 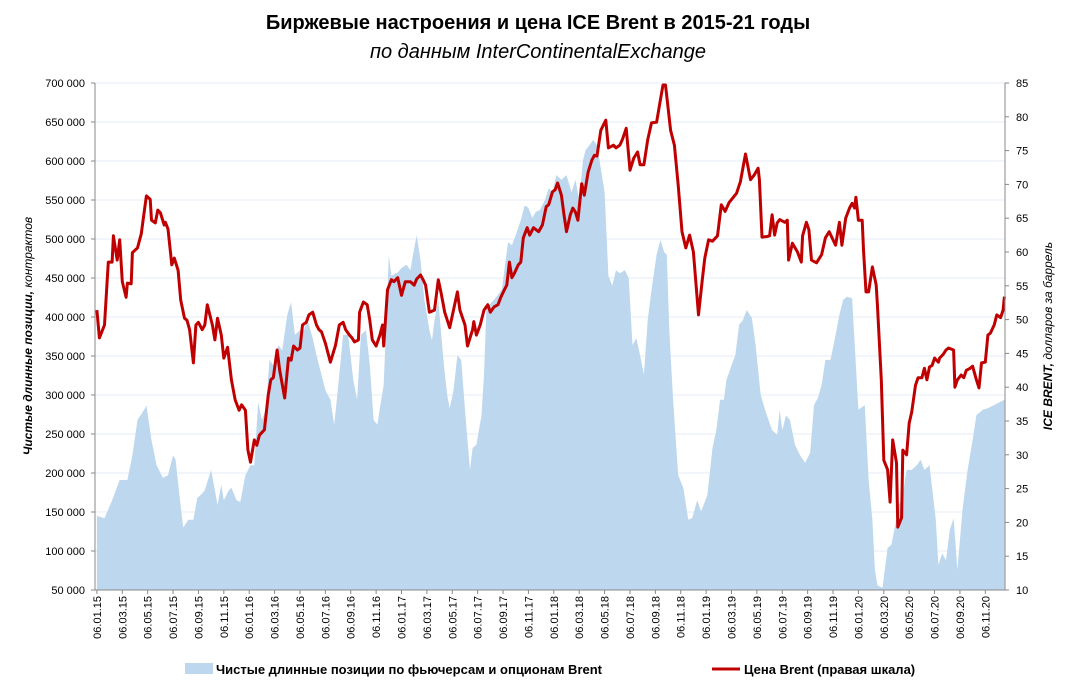 What do you see at coordinates (1022, 591) in the screenshot?
I see `right-tick-label: 10` at bounding box center [1022, 591].